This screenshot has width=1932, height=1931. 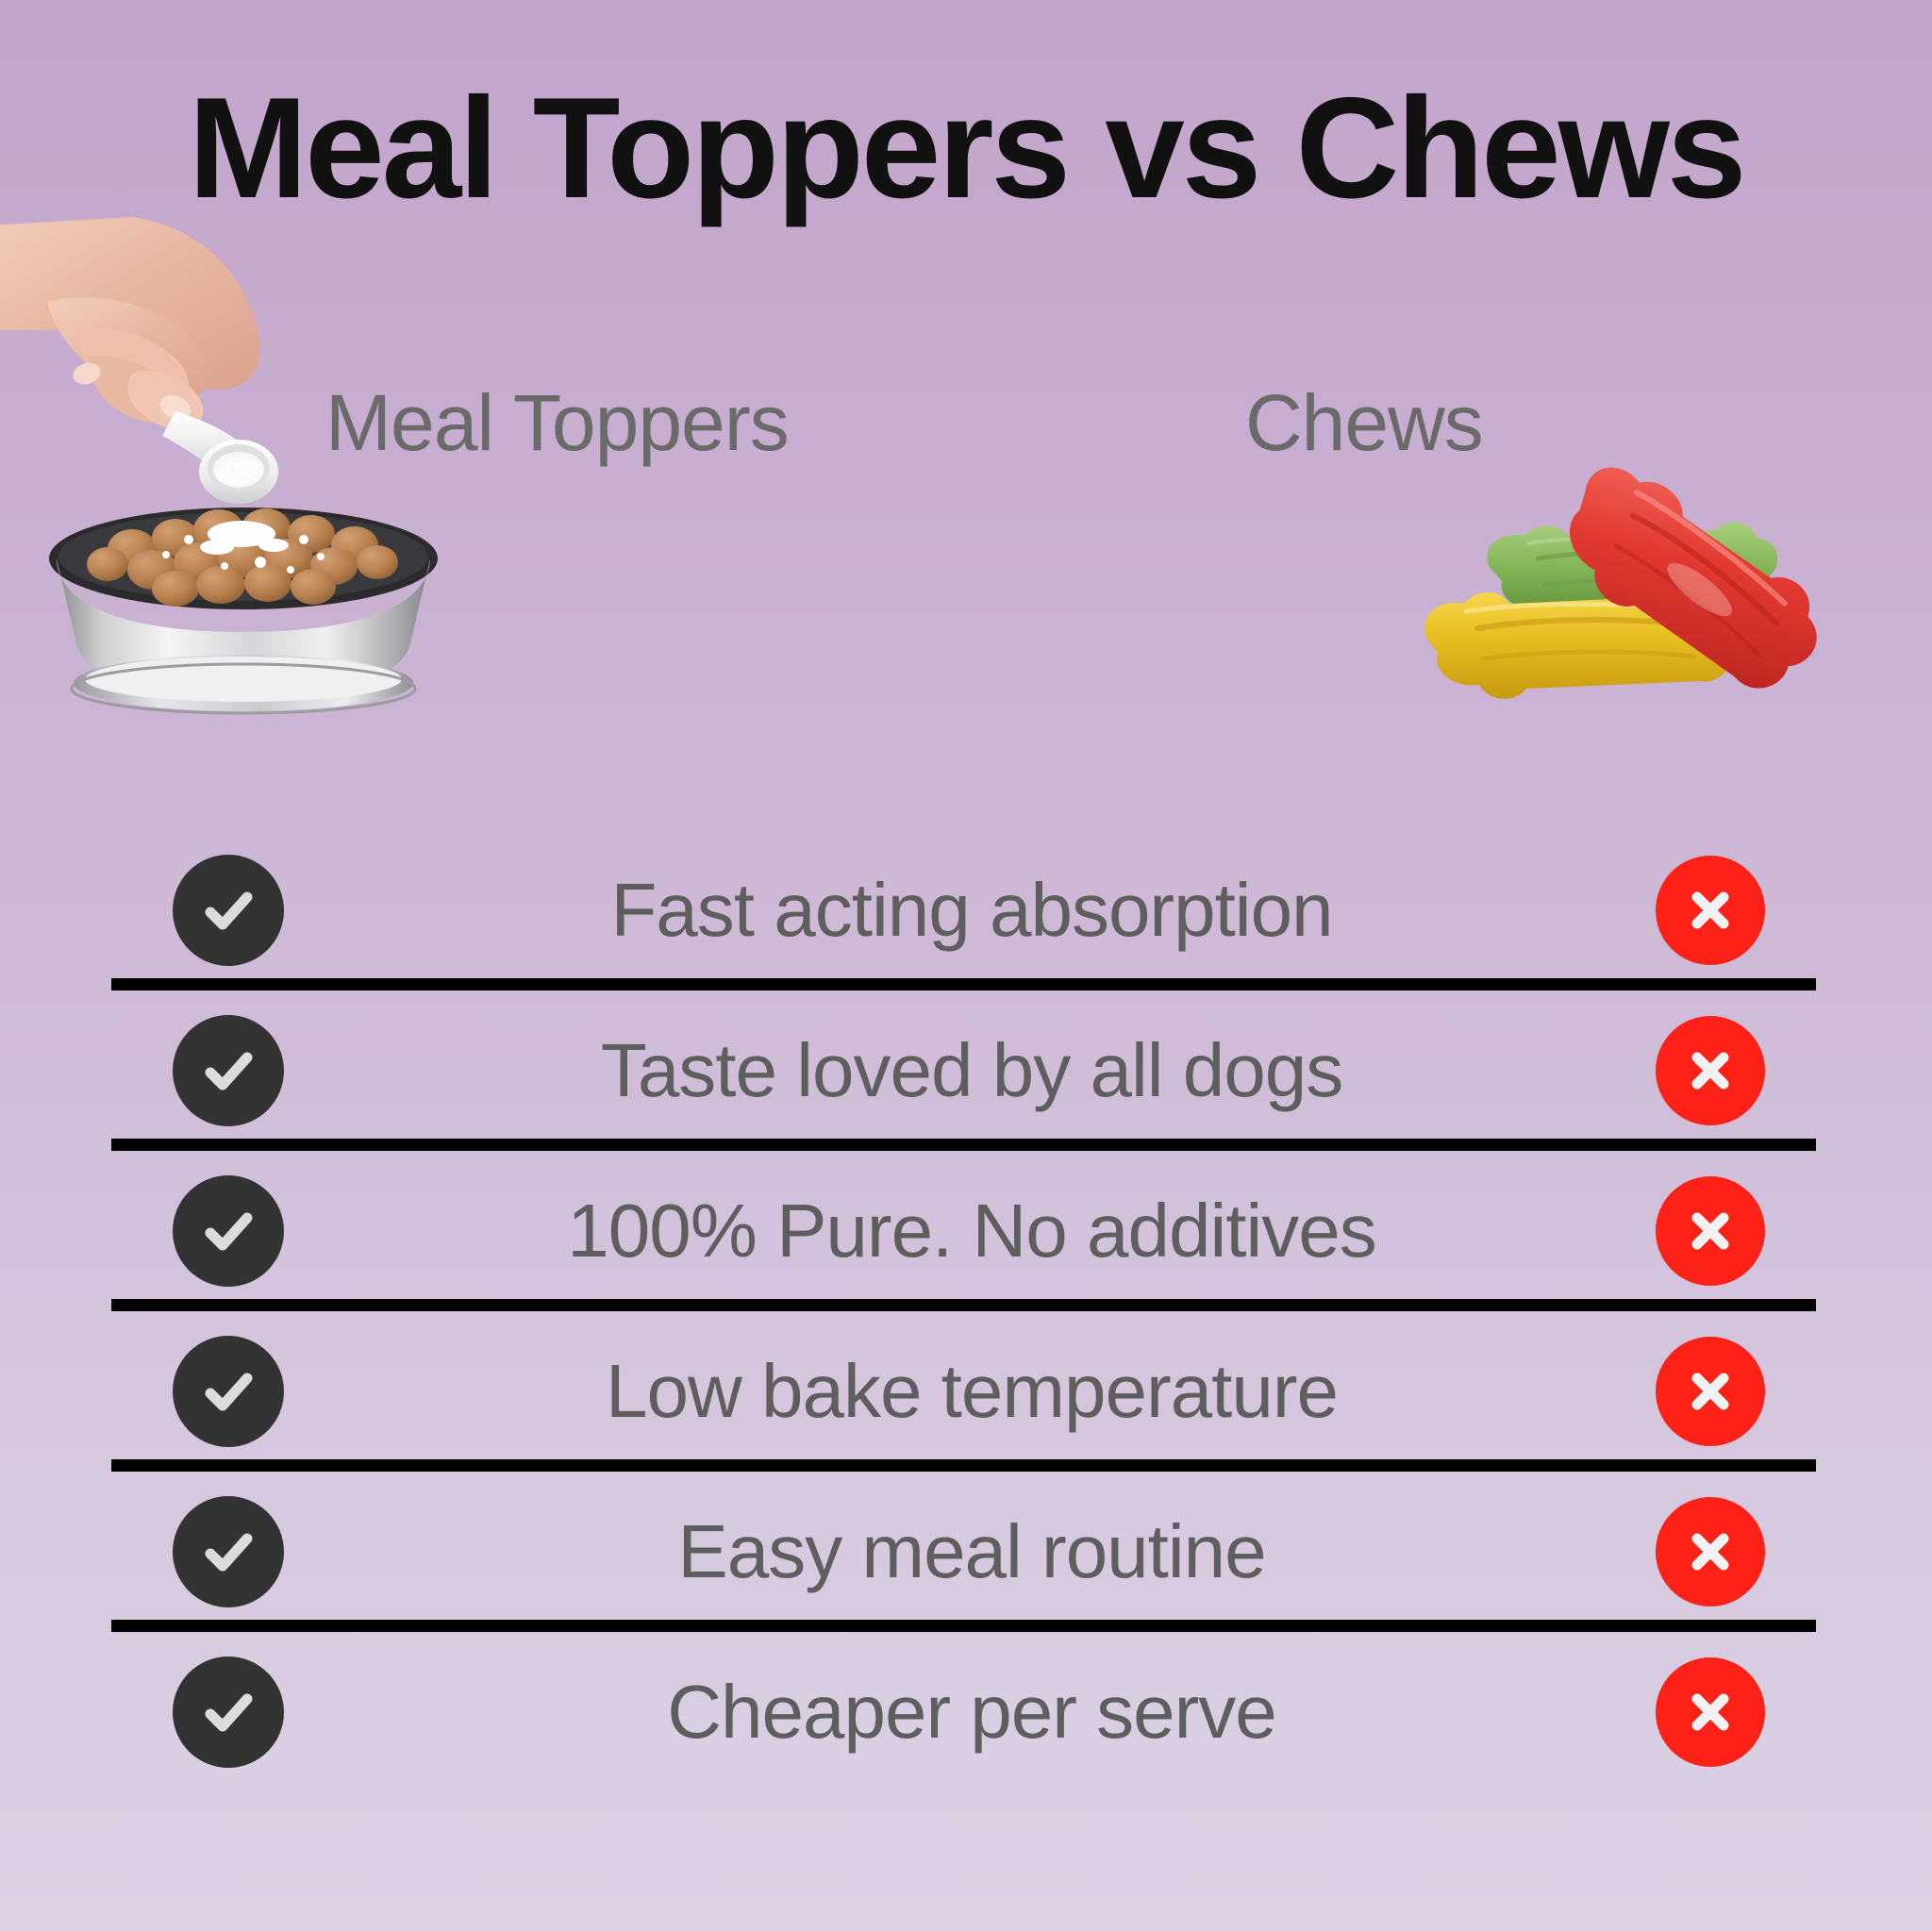 I want to click on comparison-row: 100% Pure. No additives, so click(x=966, y=1231).